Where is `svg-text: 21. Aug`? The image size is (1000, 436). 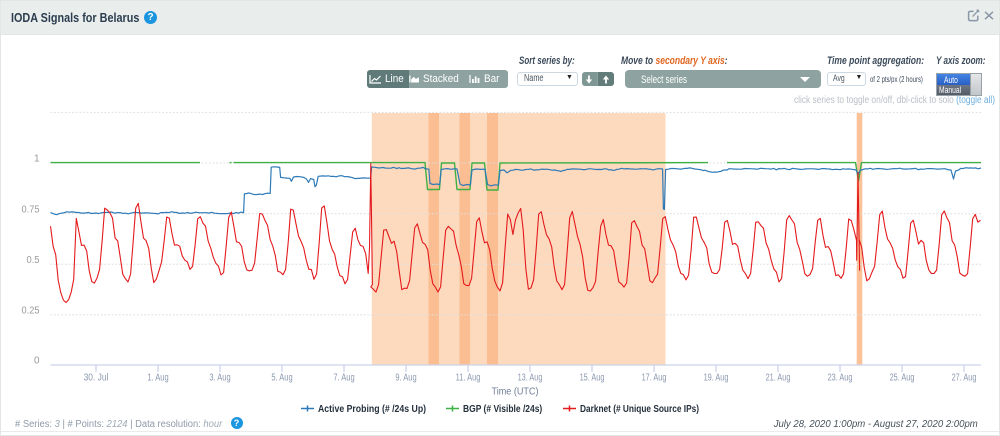 svg-text: 21. Aug is located at coordinates (778, 378).